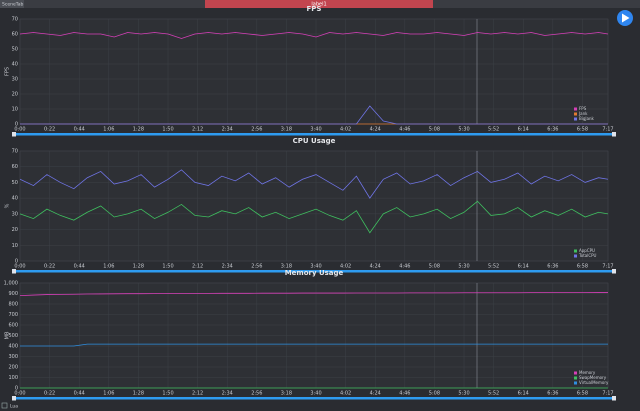  I want to click on chart-title: CPU Usage, so click(314, 141).